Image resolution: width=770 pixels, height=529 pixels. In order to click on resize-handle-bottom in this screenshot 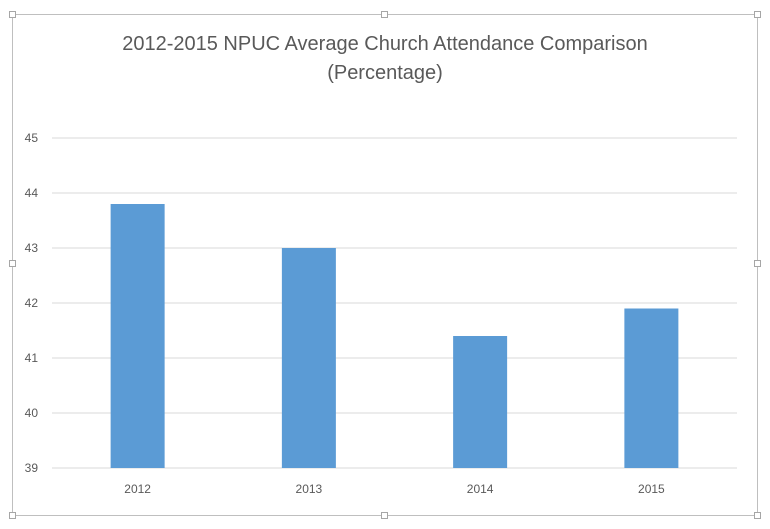, I will do `click(384, 515)`.